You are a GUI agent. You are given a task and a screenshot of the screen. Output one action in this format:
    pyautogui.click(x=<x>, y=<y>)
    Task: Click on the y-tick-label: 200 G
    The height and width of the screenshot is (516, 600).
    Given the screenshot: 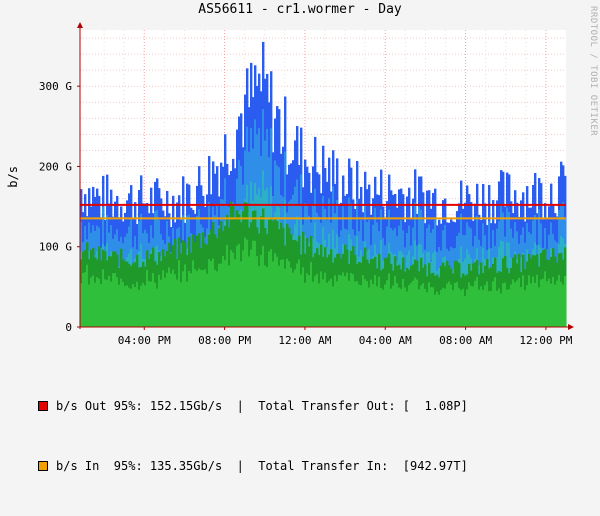 What is the action you would take?
    pyautogui.click(x=55, y=166)
    